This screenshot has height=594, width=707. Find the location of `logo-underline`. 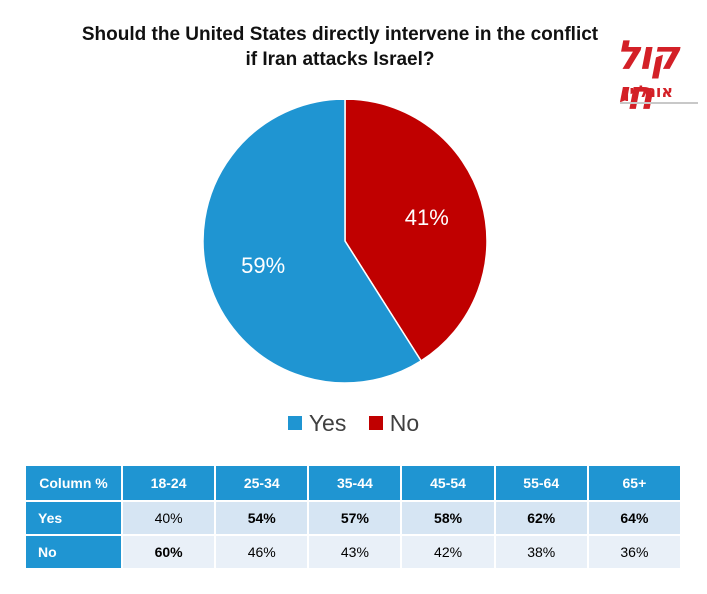

logo-underline is located at coordinates (659, 103).